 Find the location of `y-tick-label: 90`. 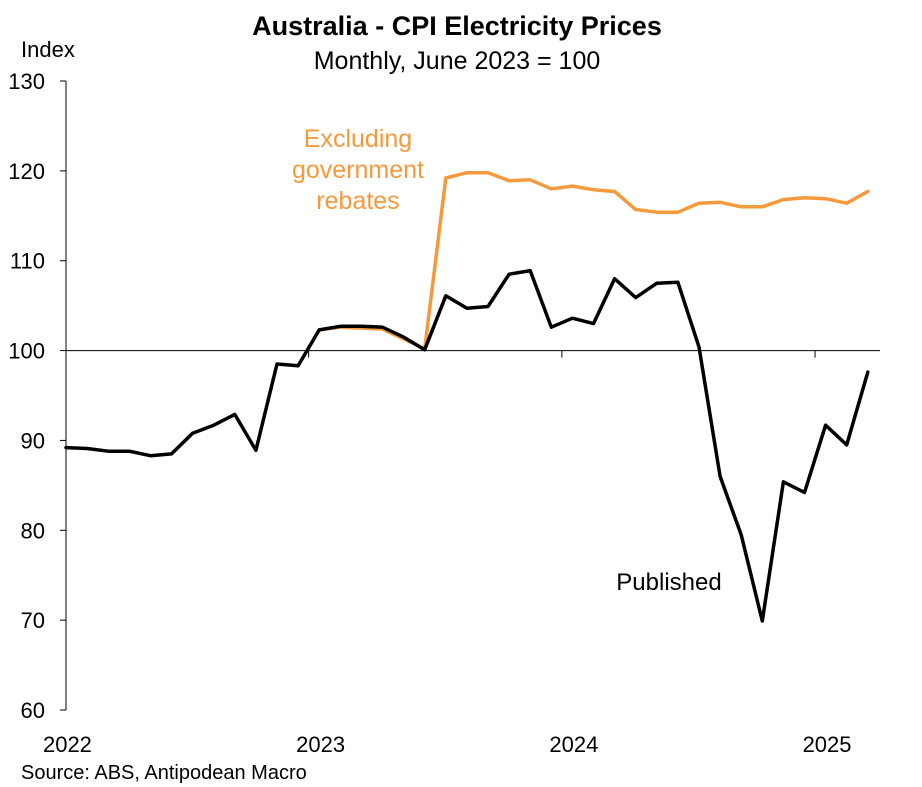

y-tick-label: 90 is located at coordinates (33, 440).